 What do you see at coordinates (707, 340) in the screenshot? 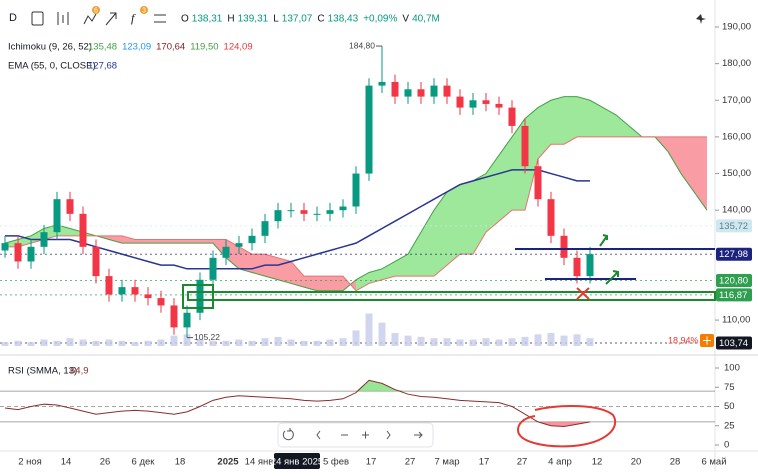
I see `add-icon` at bounding box center [707, 340].